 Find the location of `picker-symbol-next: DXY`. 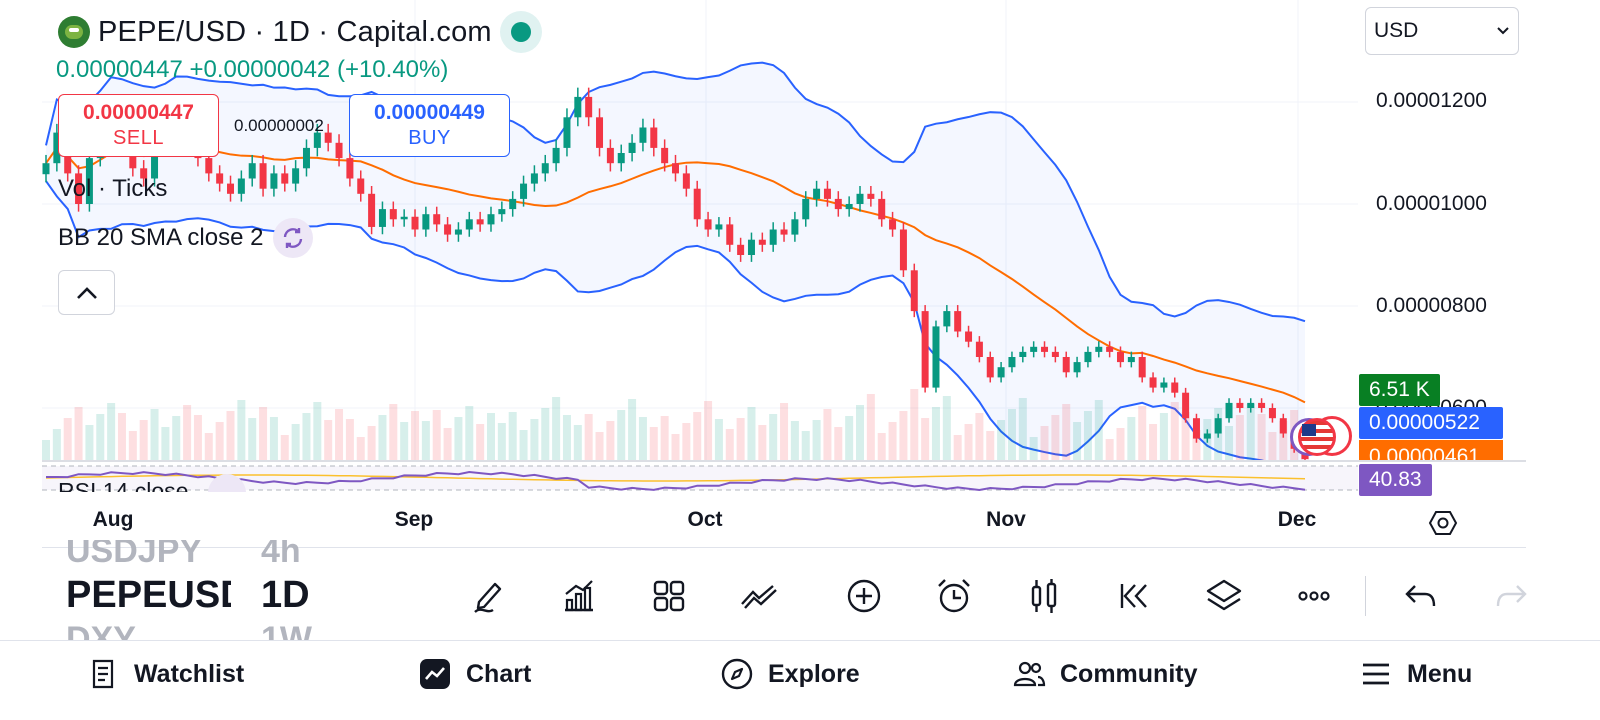

picker-symbol-next: DXY is located at coordinates (101, 630).